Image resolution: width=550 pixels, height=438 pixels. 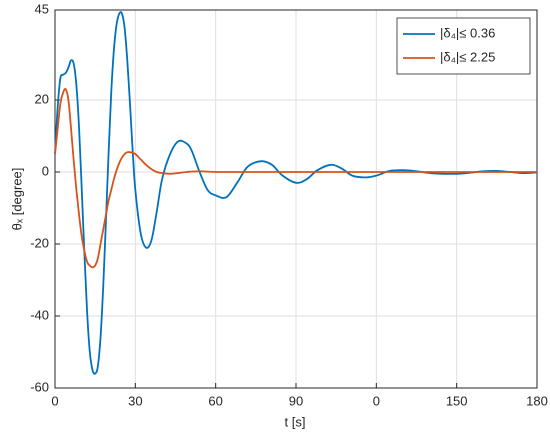 What do you see at coordinates (463, 46) in the screenshot?
I see `legend-box` at bounding box center [463, 46].